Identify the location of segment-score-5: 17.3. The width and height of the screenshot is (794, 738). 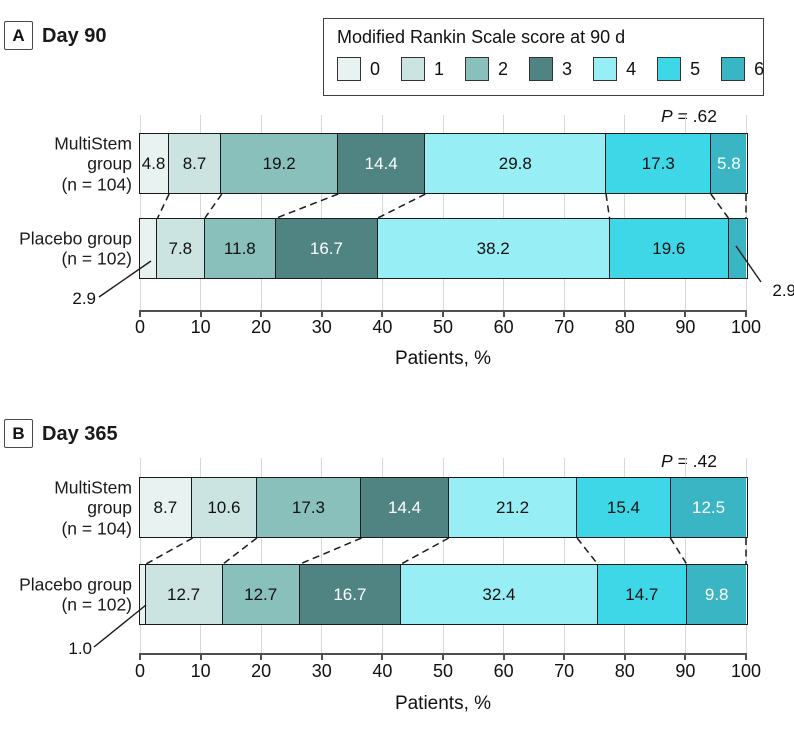
(659, 163).